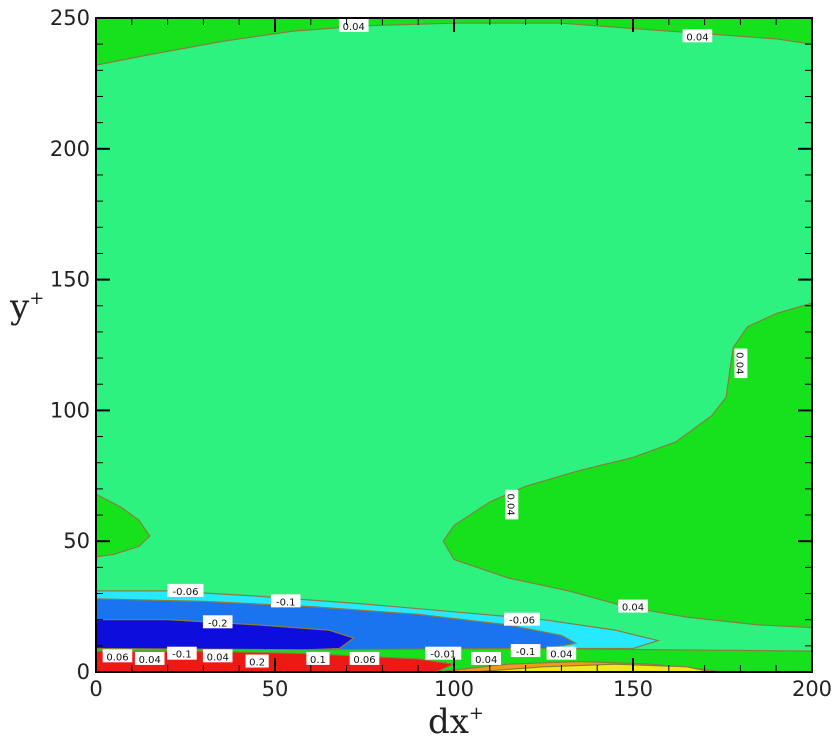 The width and height of the screenshot is (834, 742). I want to click on y-axis-label-text: y, so click(19, 307).